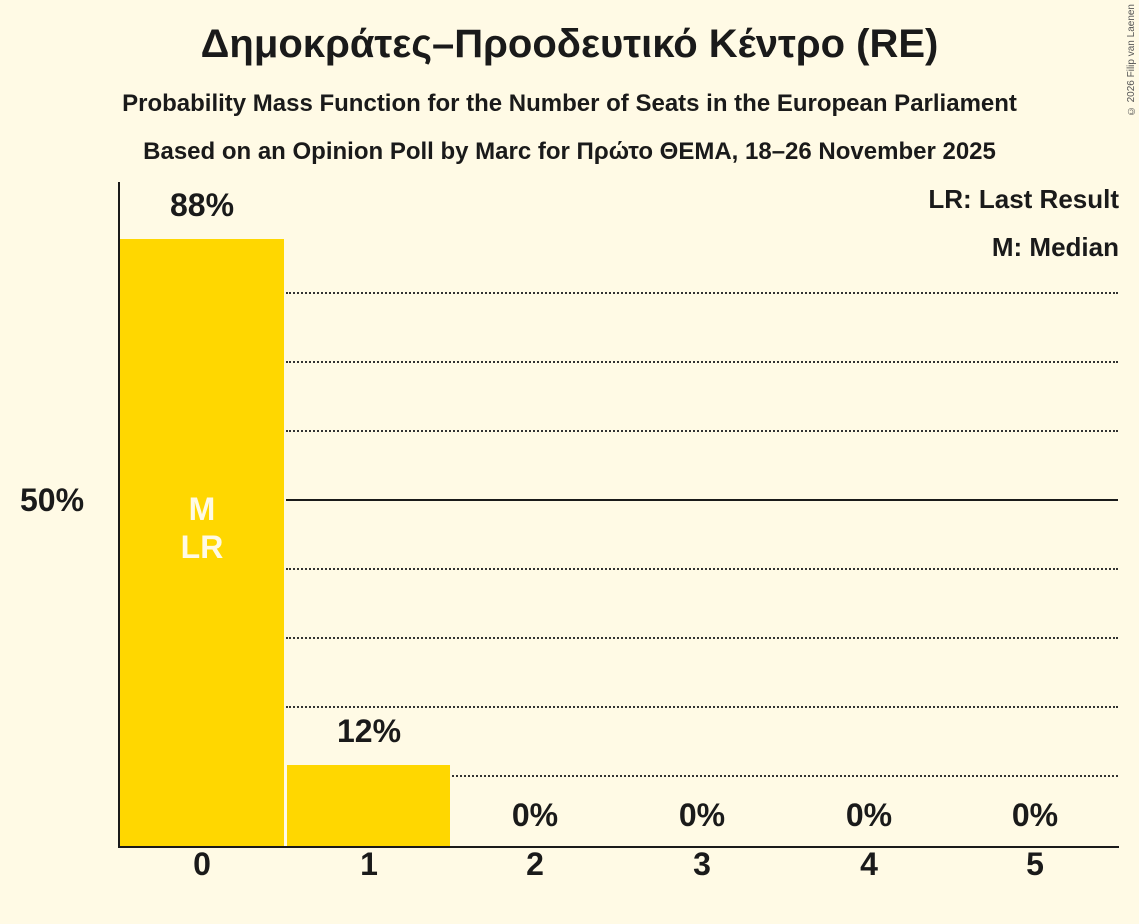 Image resolution: width=1139 pixels, height=924 pixels. Describe the element at coordinates (369, 731) in the screenshot. I see `bar-label-1: 12%` at that location.